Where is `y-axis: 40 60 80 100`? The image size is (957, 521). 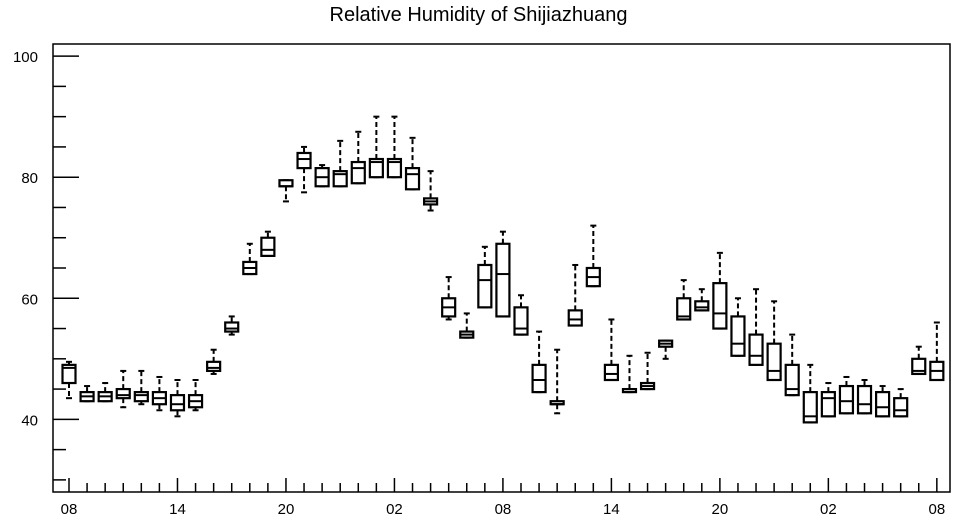 y-axis: 40 60 80 100 is located at coordinates (46, 265).